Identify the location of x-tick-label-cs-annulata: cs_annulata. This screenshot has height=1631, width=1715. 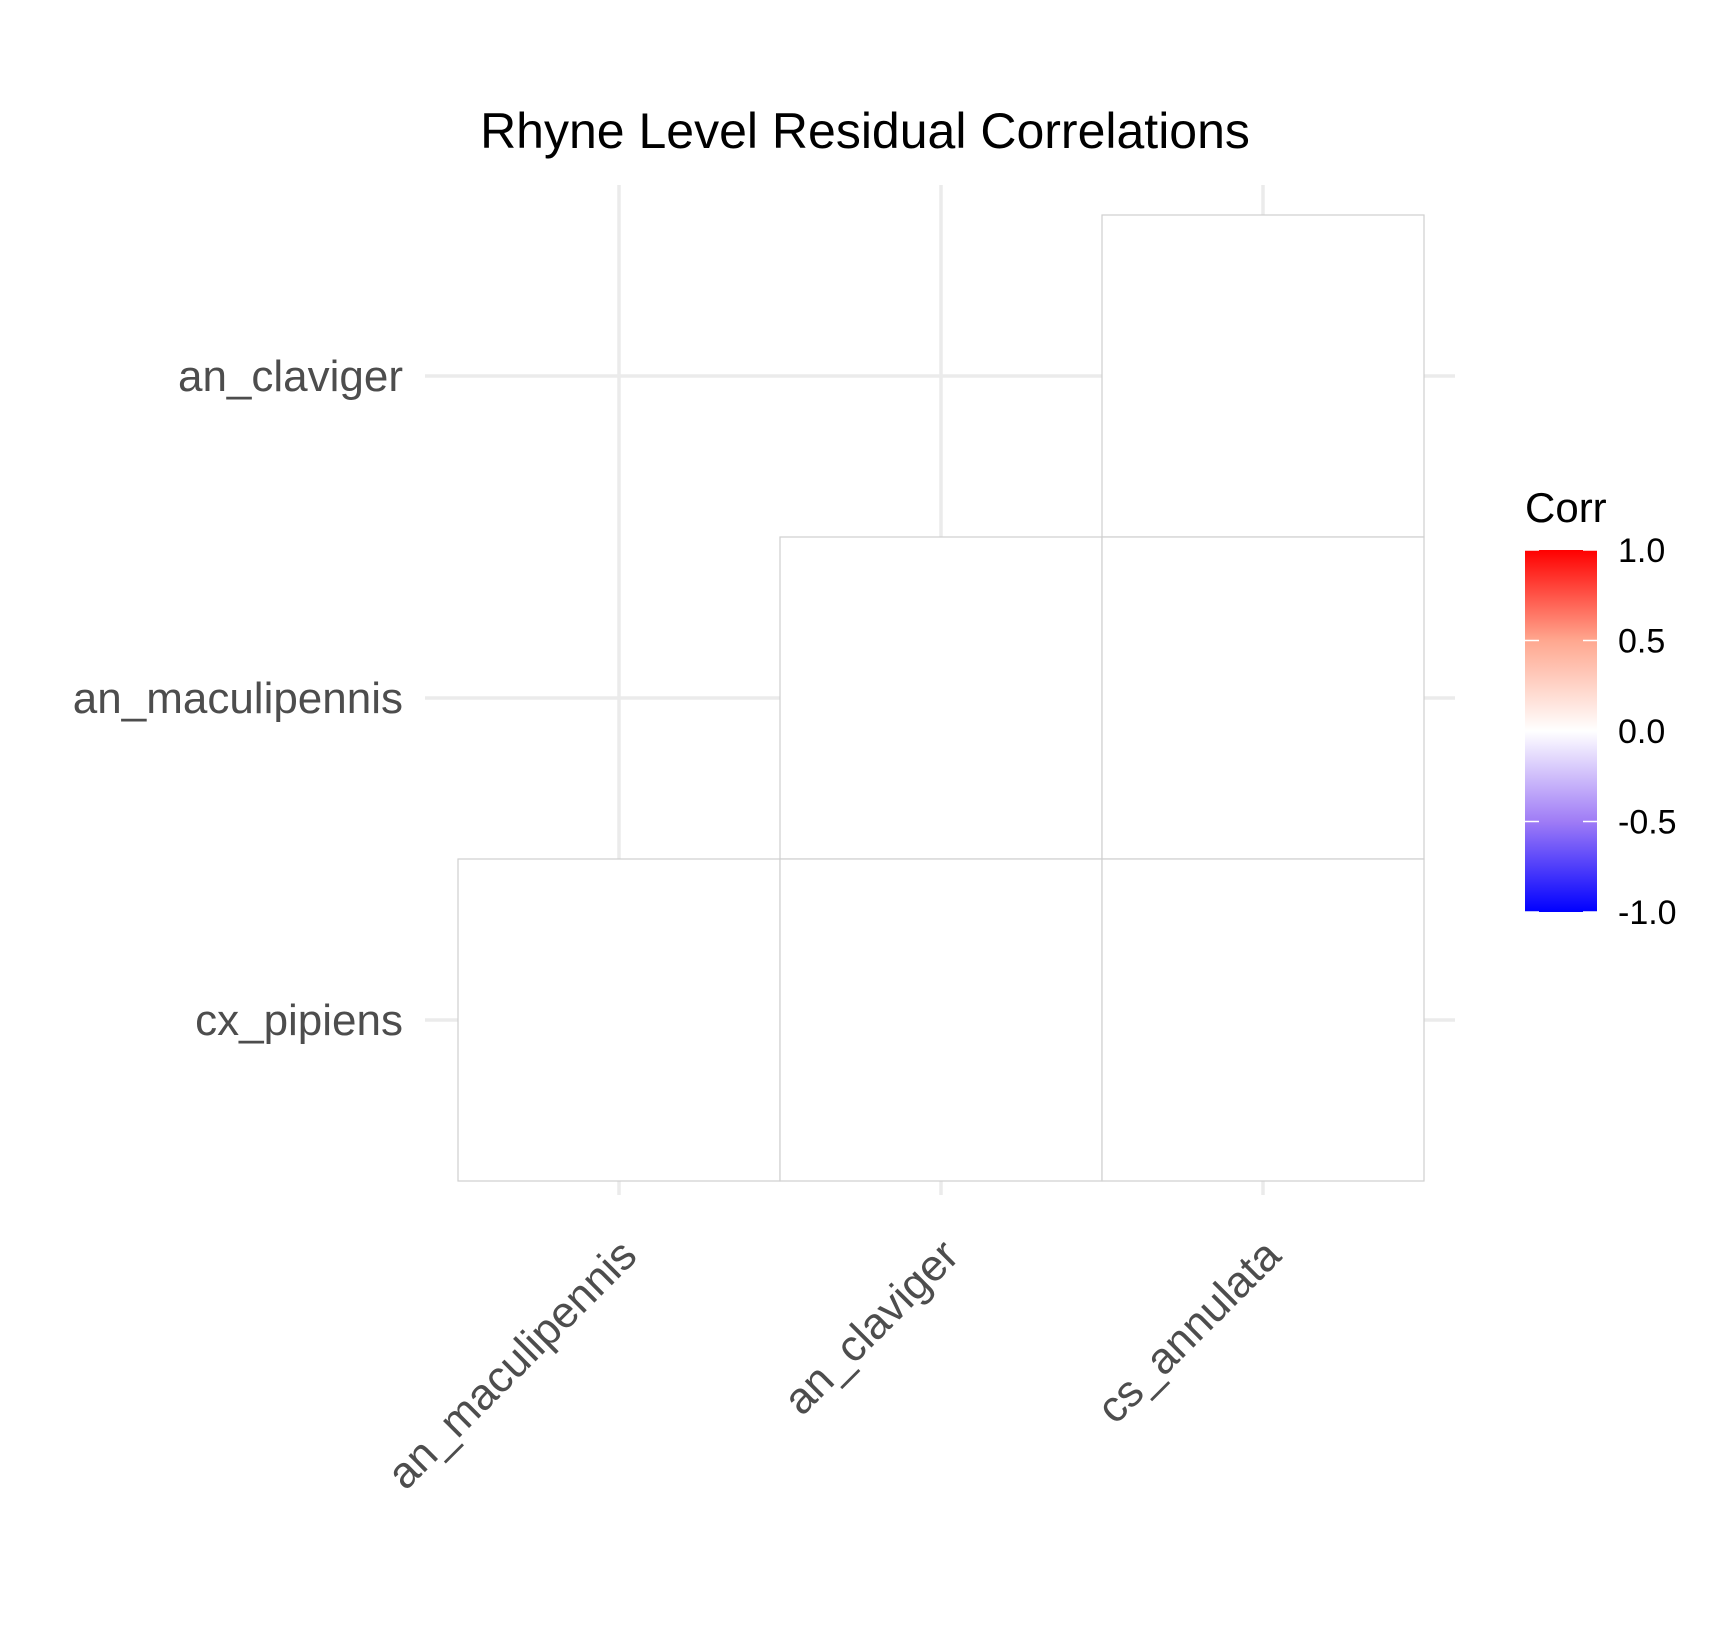
(1189, 1331).